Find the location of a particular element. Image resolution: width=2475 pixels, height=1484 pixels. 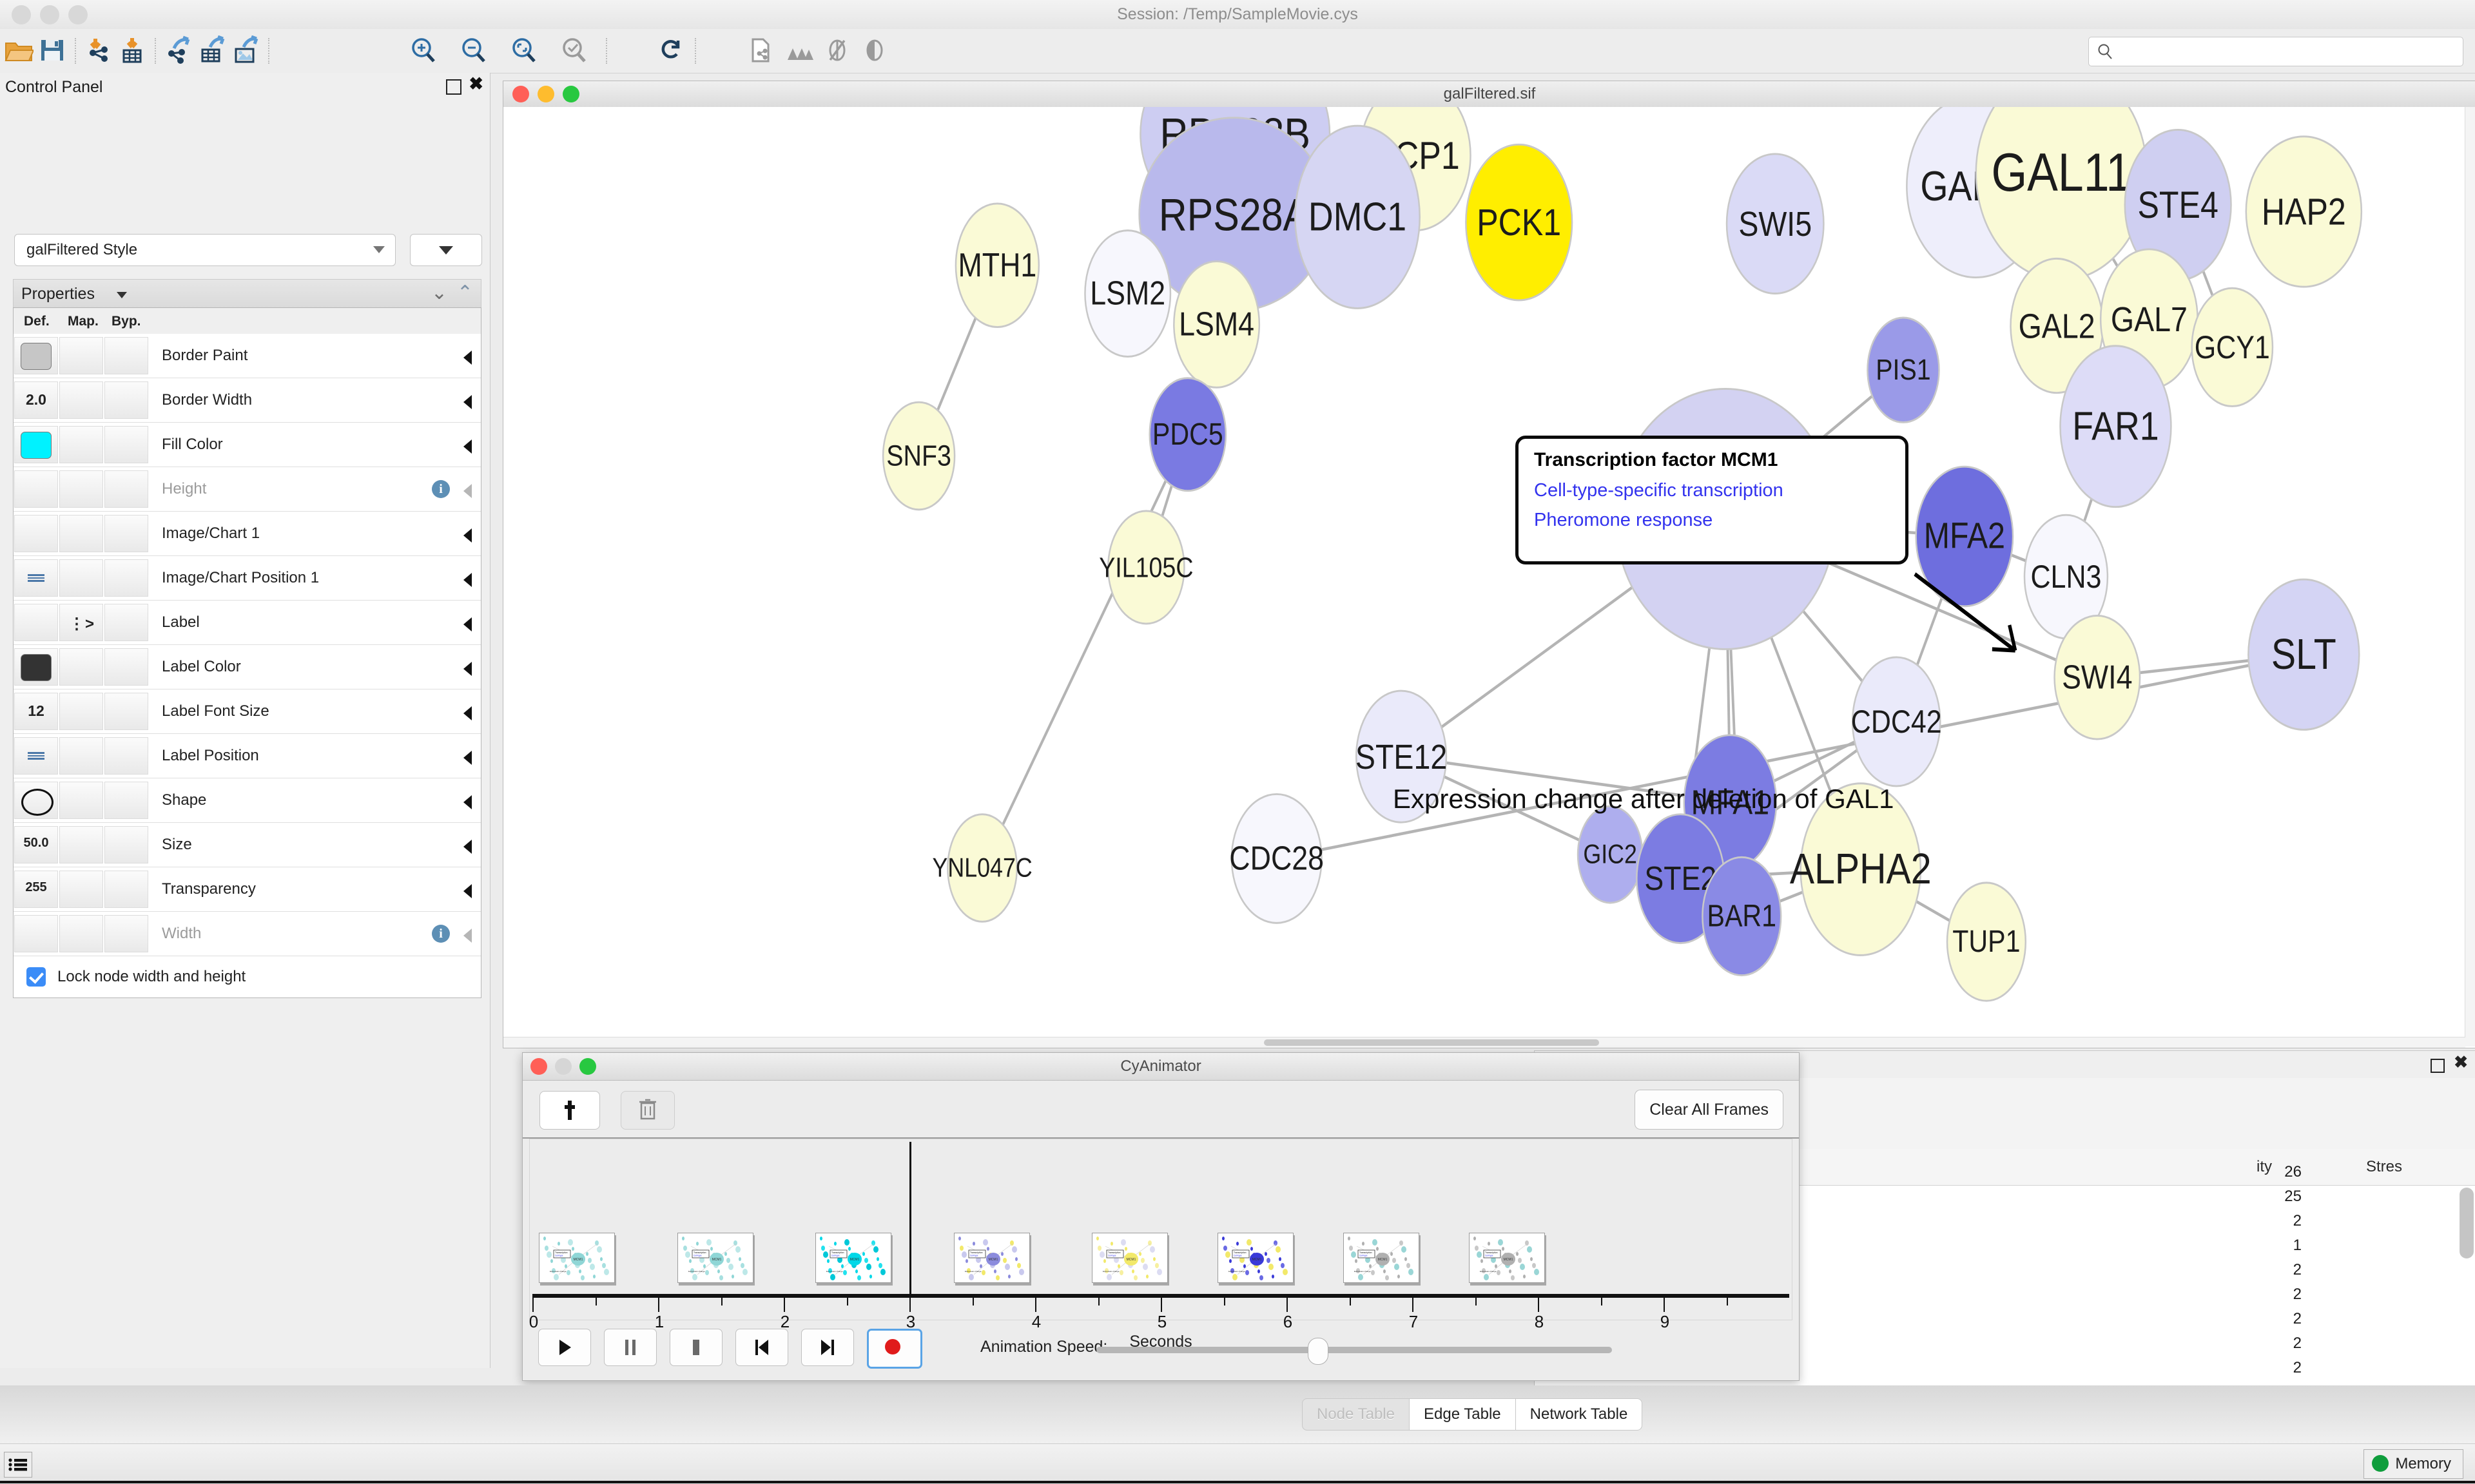

graph-node: CDC28 is located at coordinates (1276, 858).